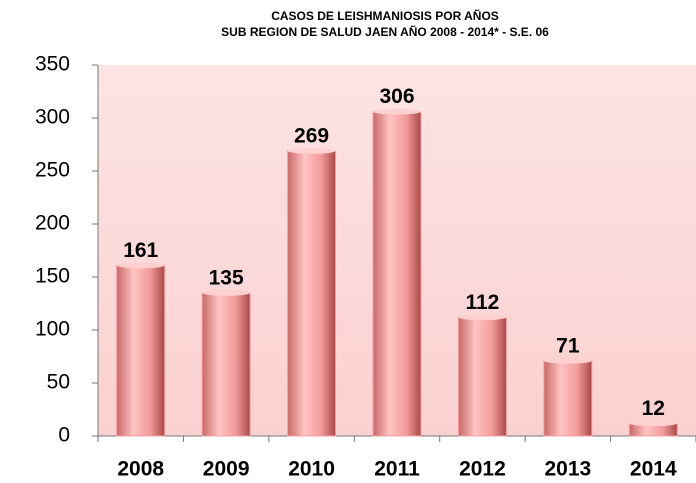 Image resolution: width=696 pixels, height=483 pixels. I want to click on y-tick-label: 150, so click(52, 276).